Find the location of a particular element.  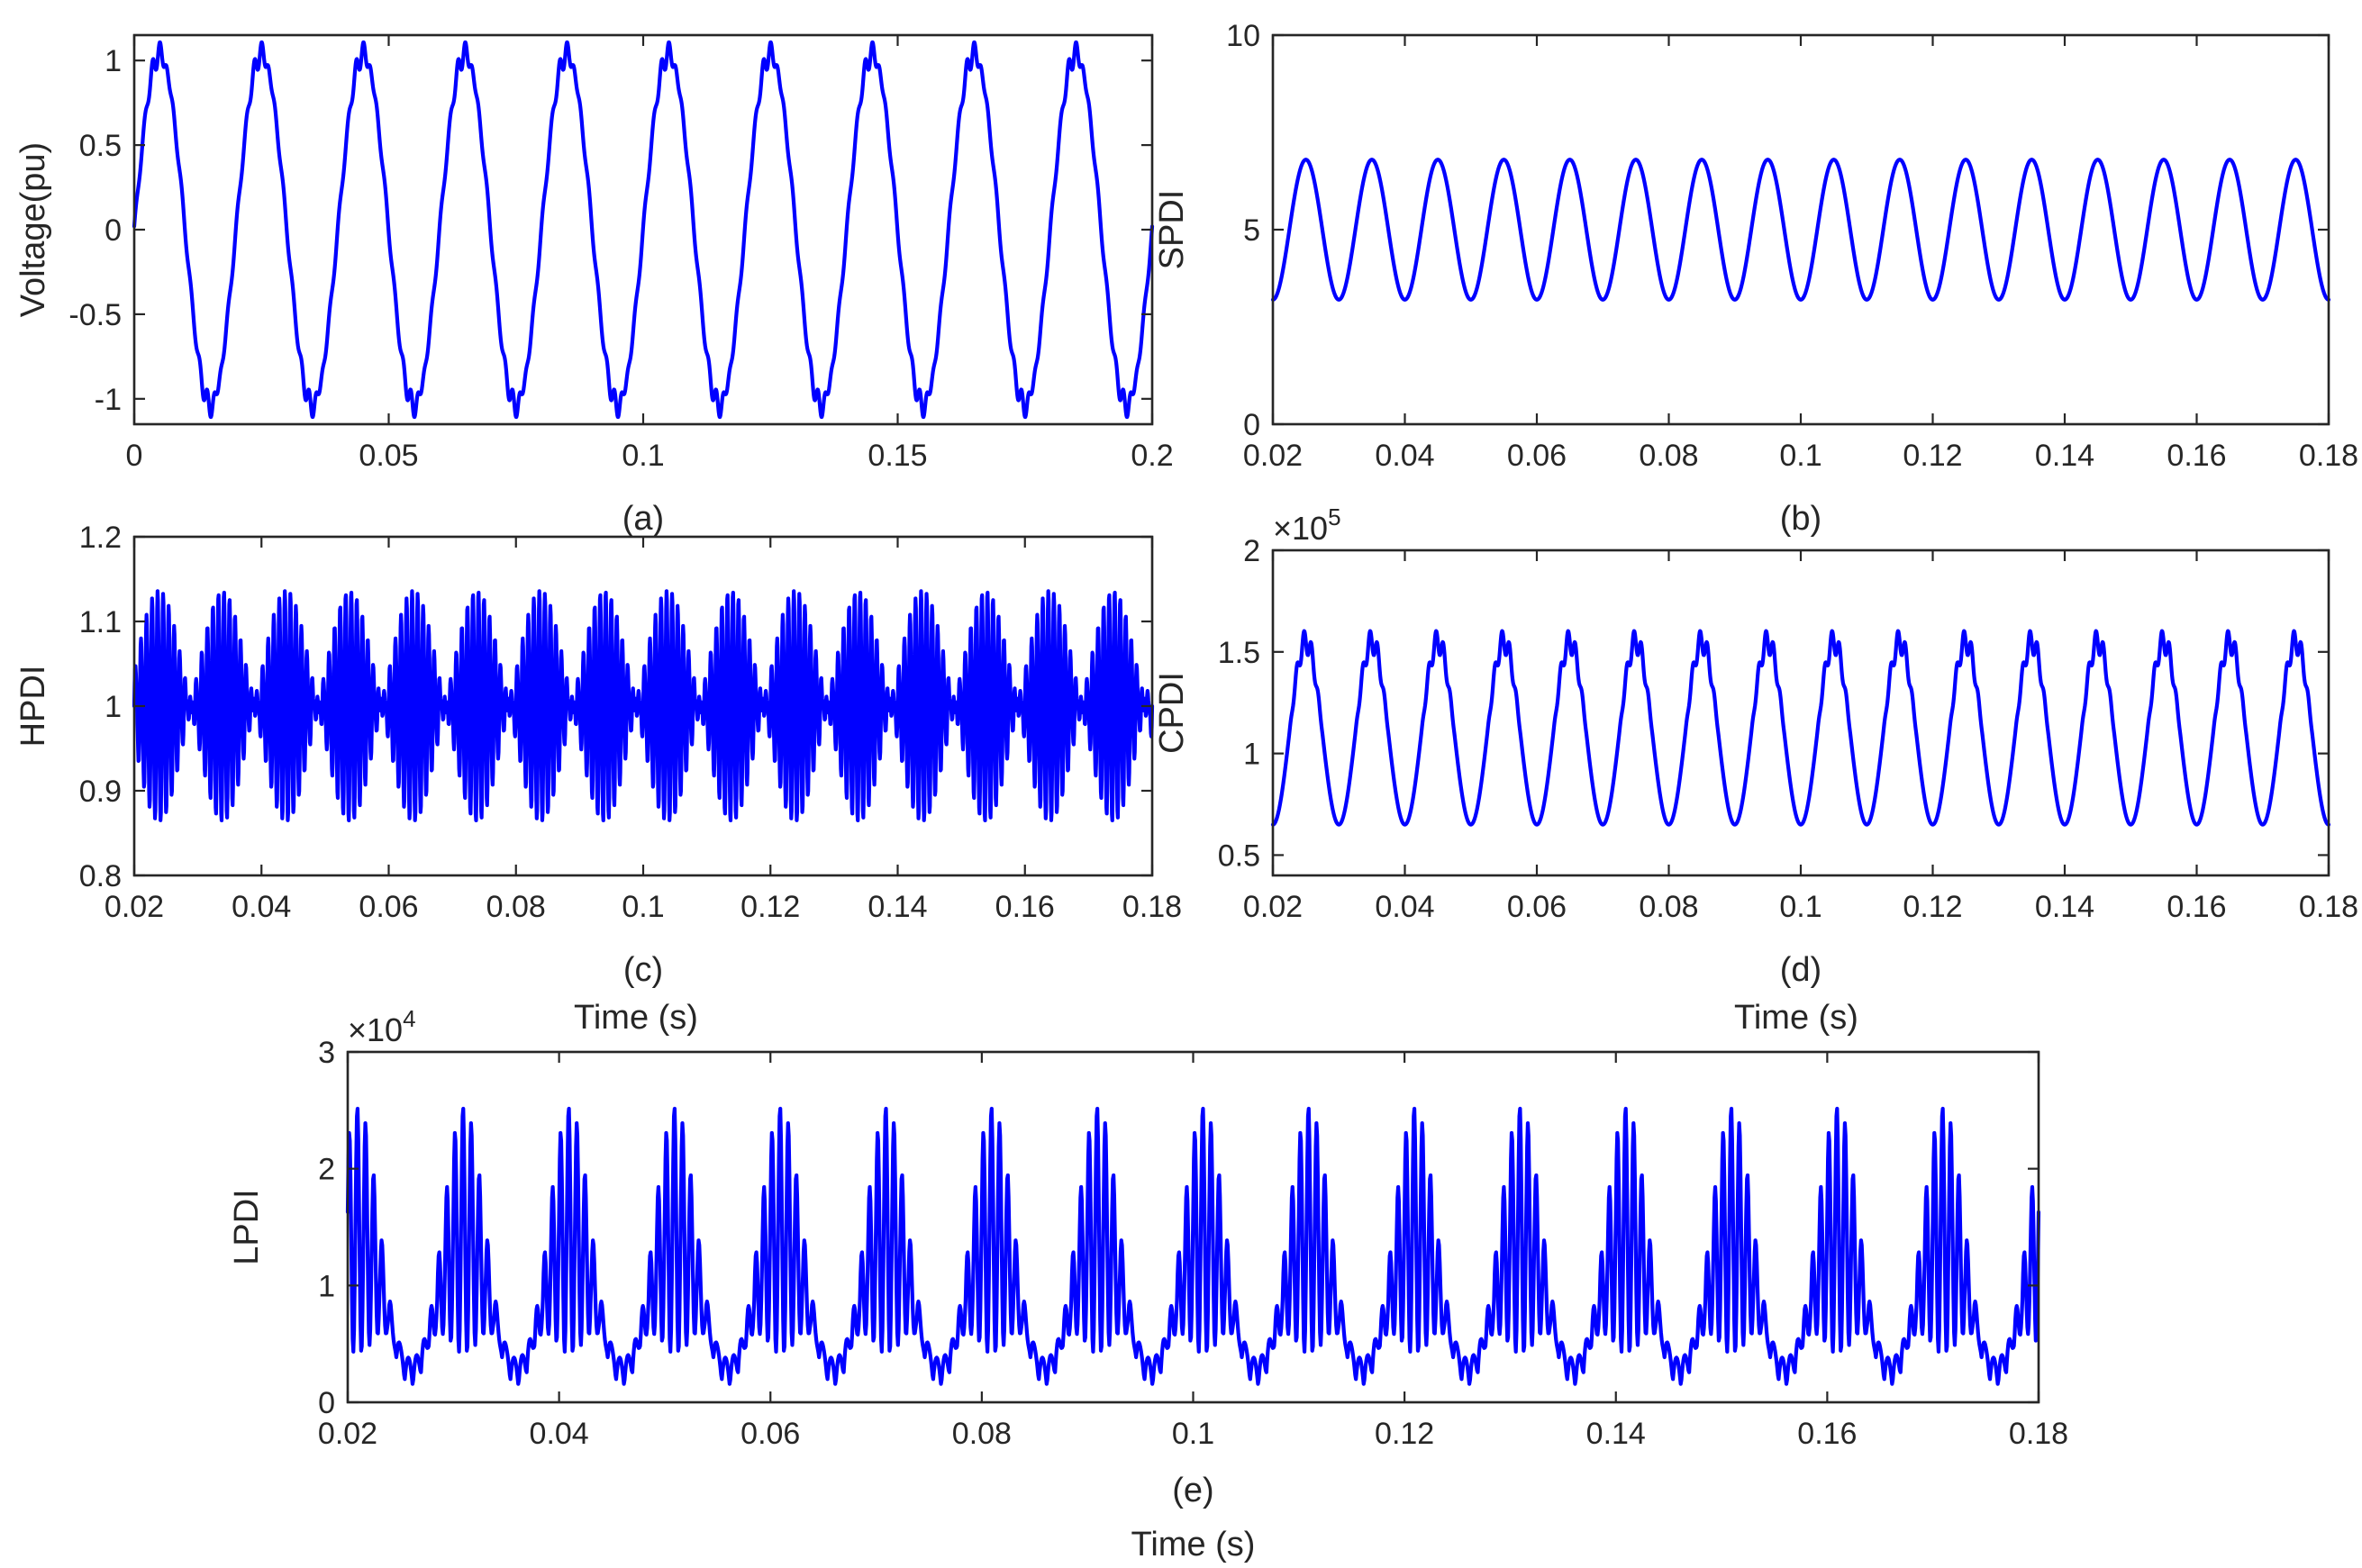

plot-area-d is located at coordinates (1800, 712).